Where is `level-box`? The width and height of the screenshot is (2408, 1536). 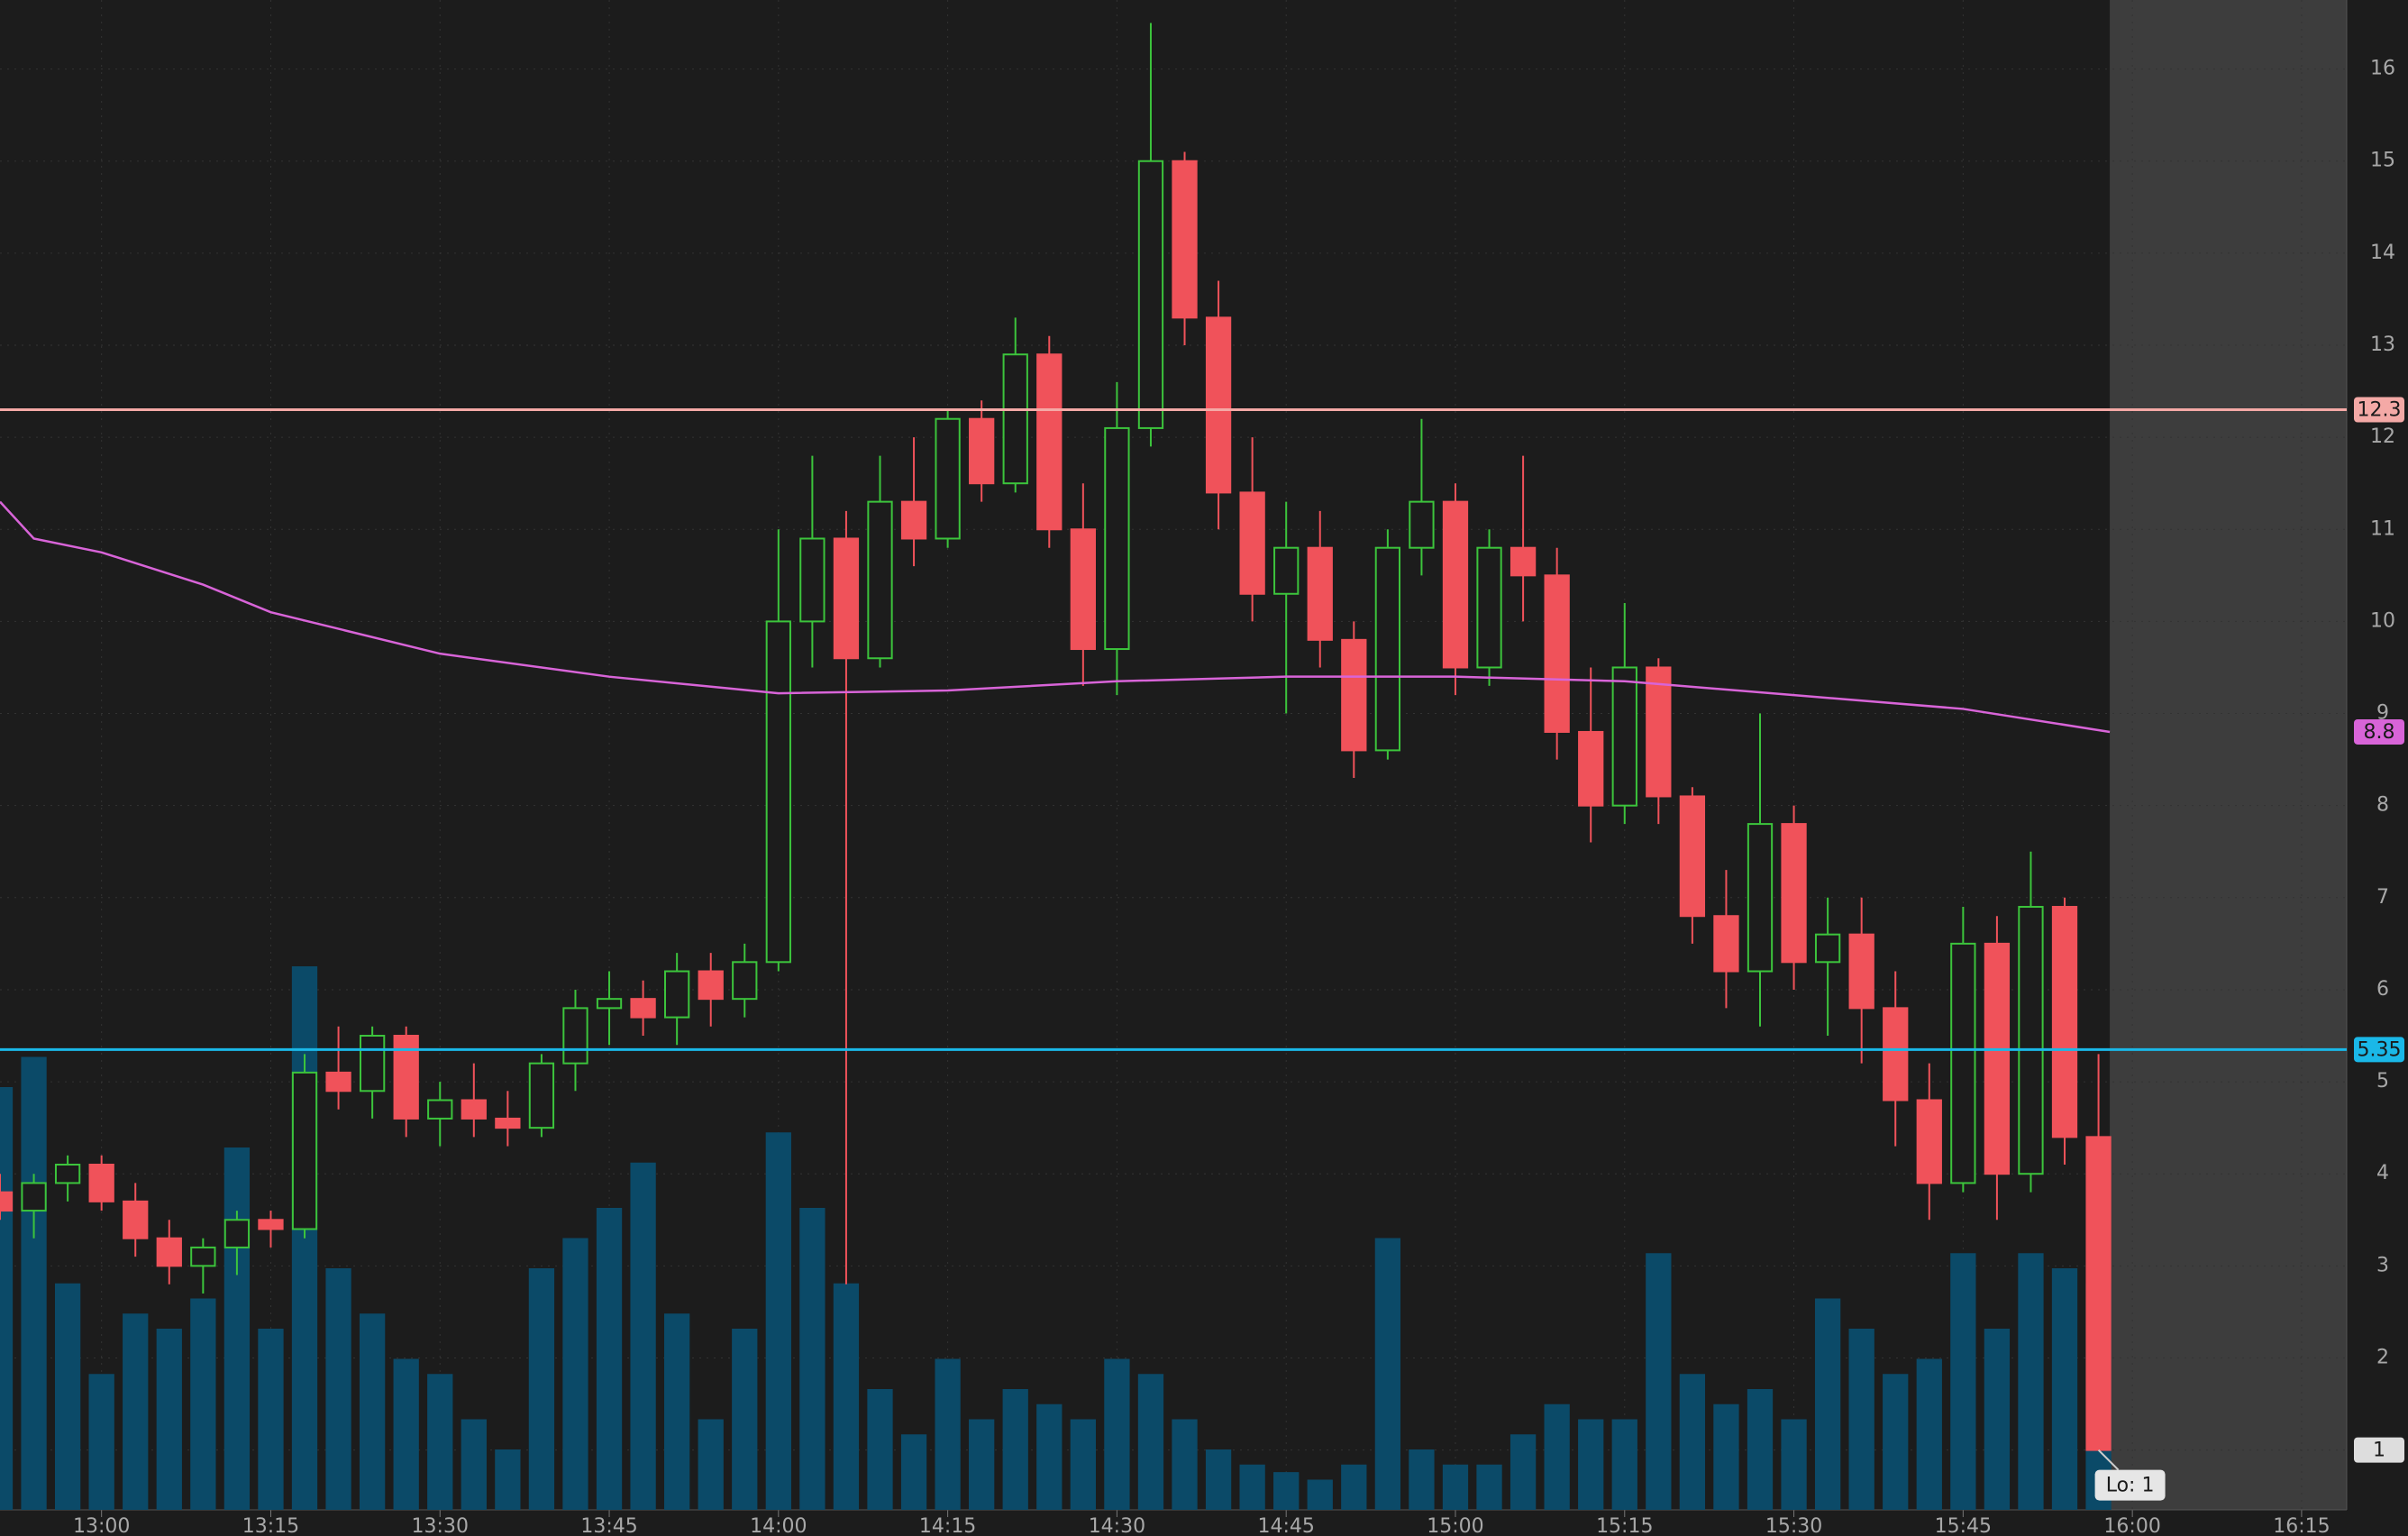
level-box is located at coordinates (2379, 1050).